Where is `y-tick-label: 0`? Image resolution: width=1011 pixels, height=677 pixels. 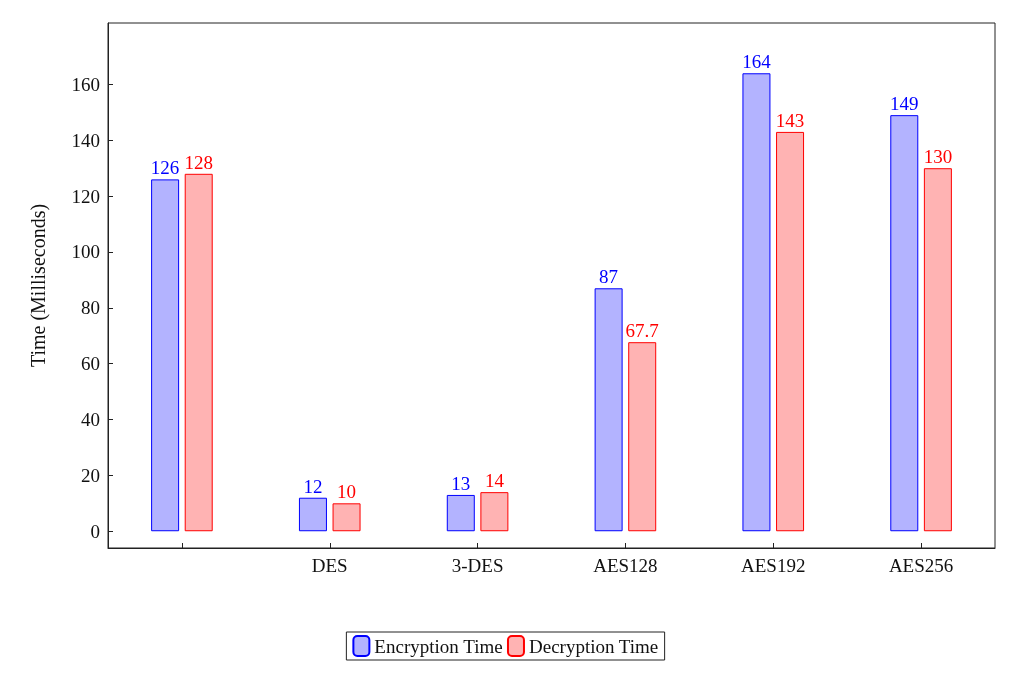 y-tick-label: 0 is located at coordinates (95, 531).